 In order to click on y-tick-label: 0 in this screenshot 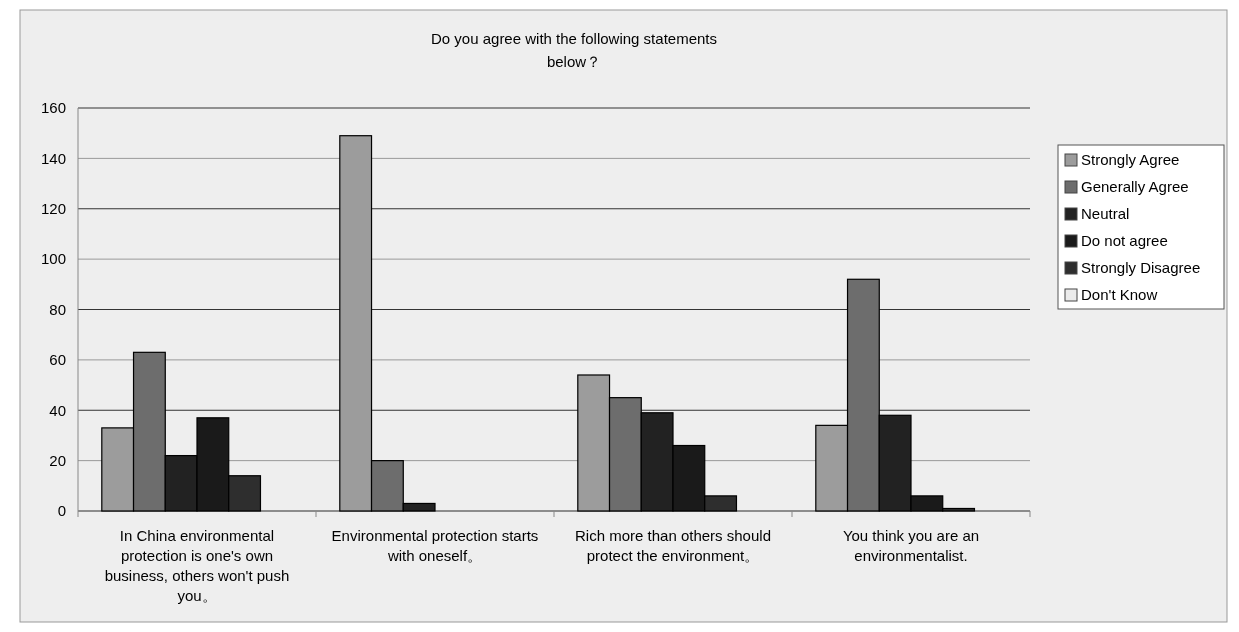, I will do `click(61, 511)`.